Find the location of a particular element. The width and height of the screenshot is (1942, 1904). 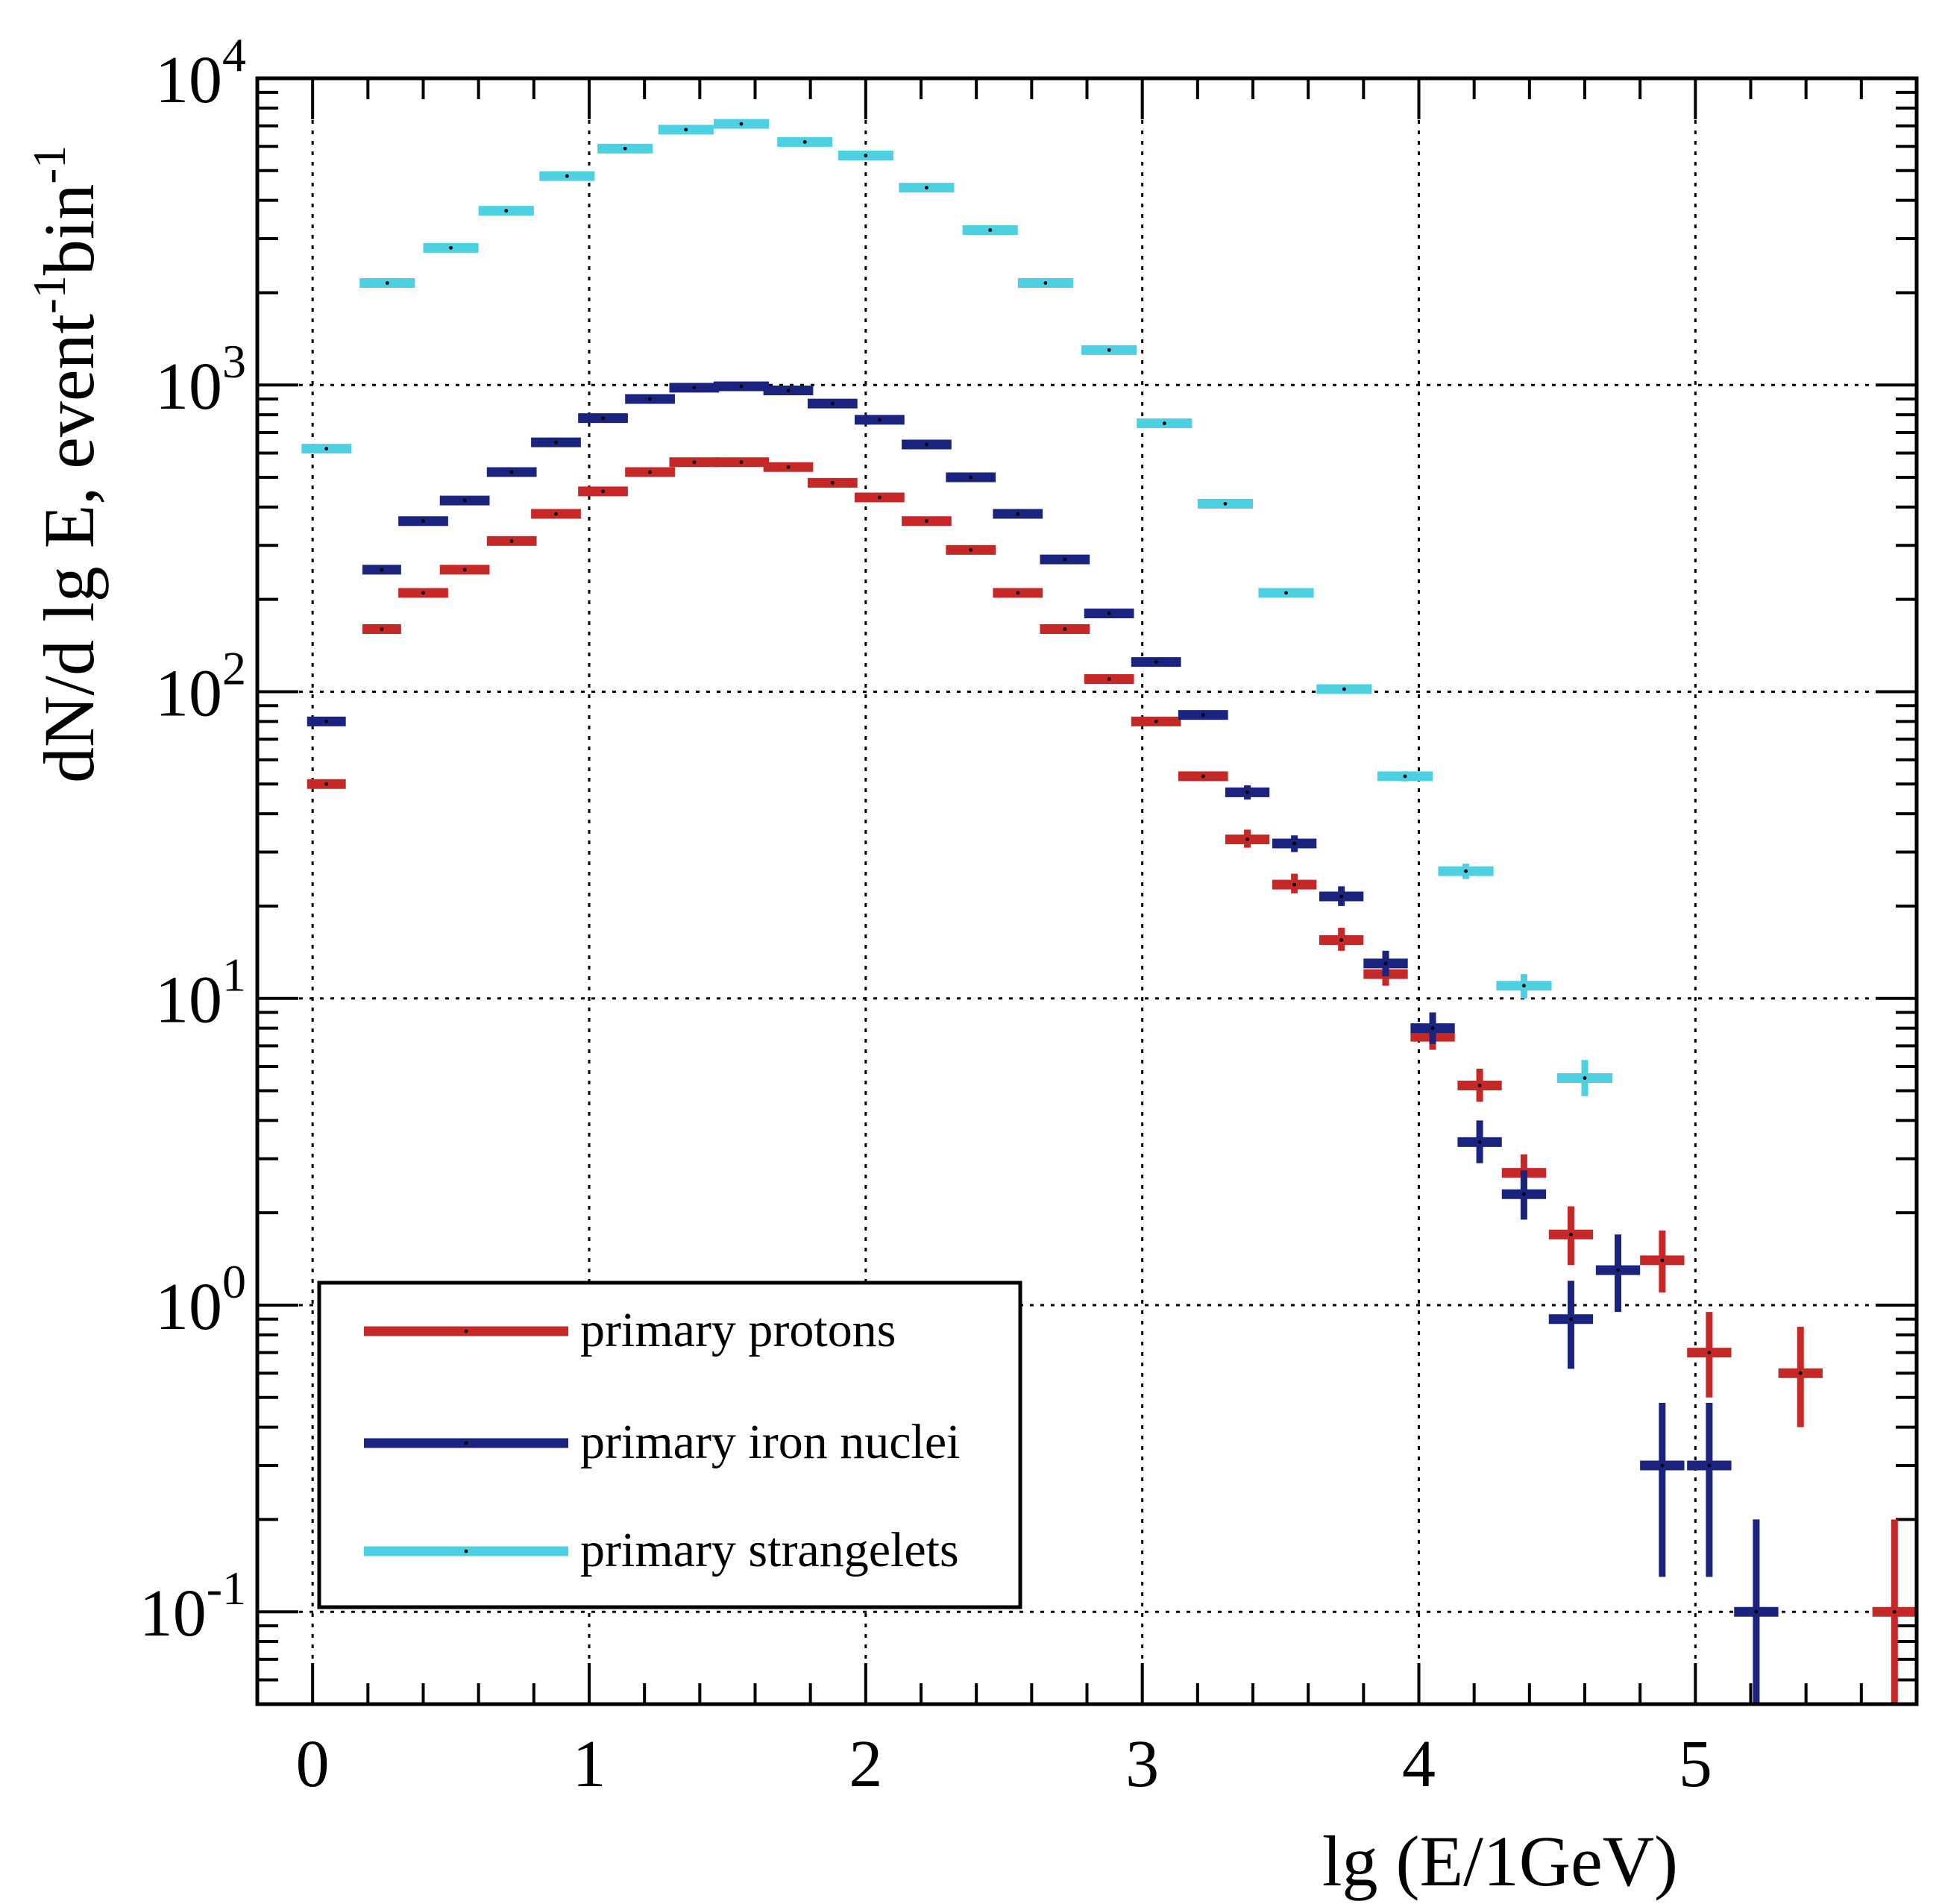

y-tick-exponent: 4 is located at coordinates (234, 54).